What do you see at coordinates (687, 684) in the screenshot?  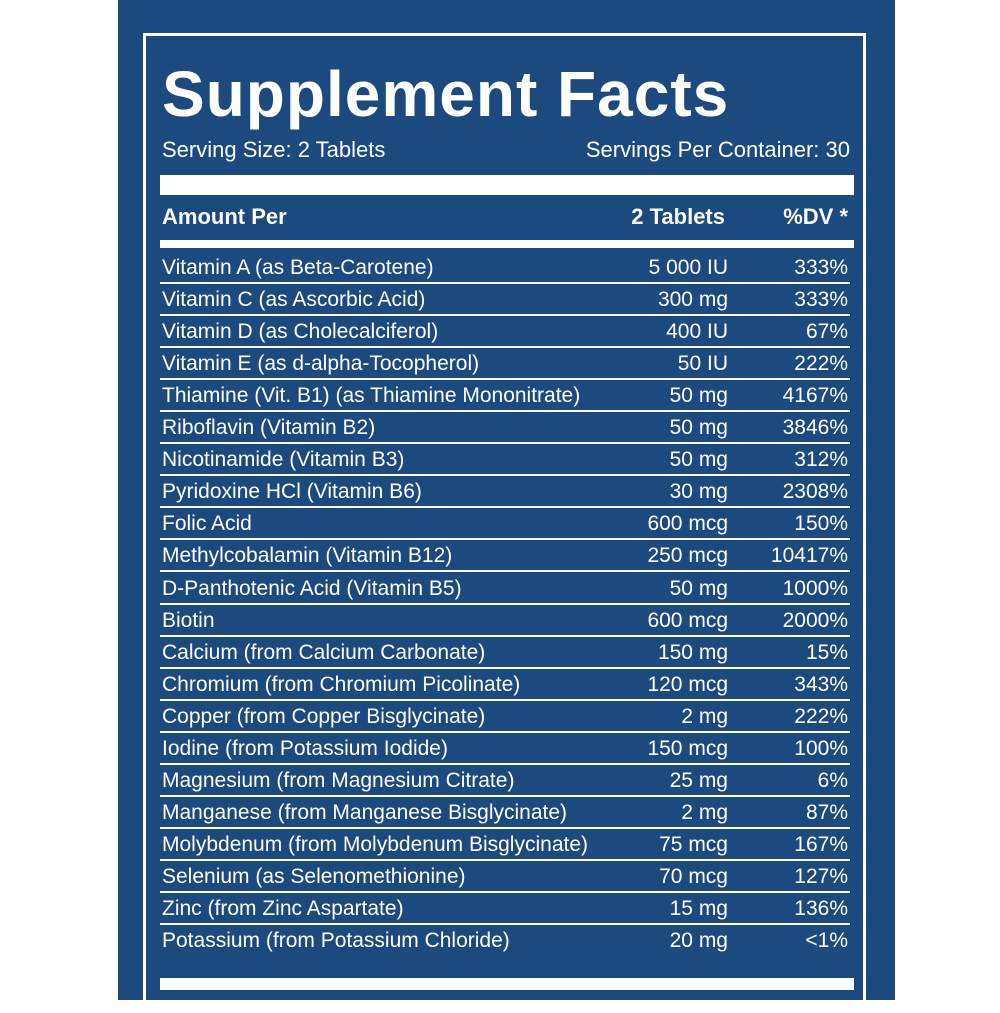 I see `amount: 120 mcg` at bounding box center [687, 684].